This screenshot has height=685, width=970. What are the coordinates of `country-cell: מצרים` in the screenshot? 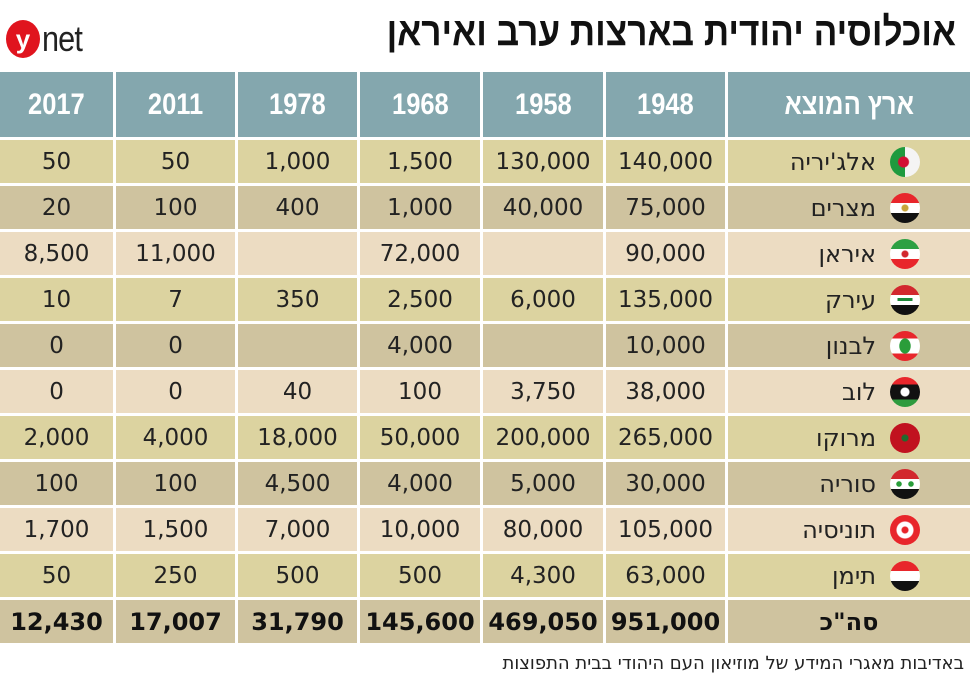 It's located at (849, 207).